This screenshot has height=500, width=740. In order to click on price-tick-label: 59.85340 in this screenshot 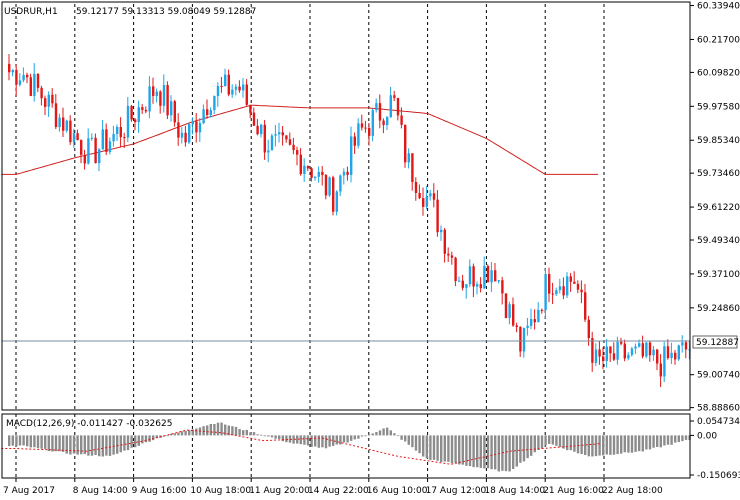, I will do `click(718, 141)`.